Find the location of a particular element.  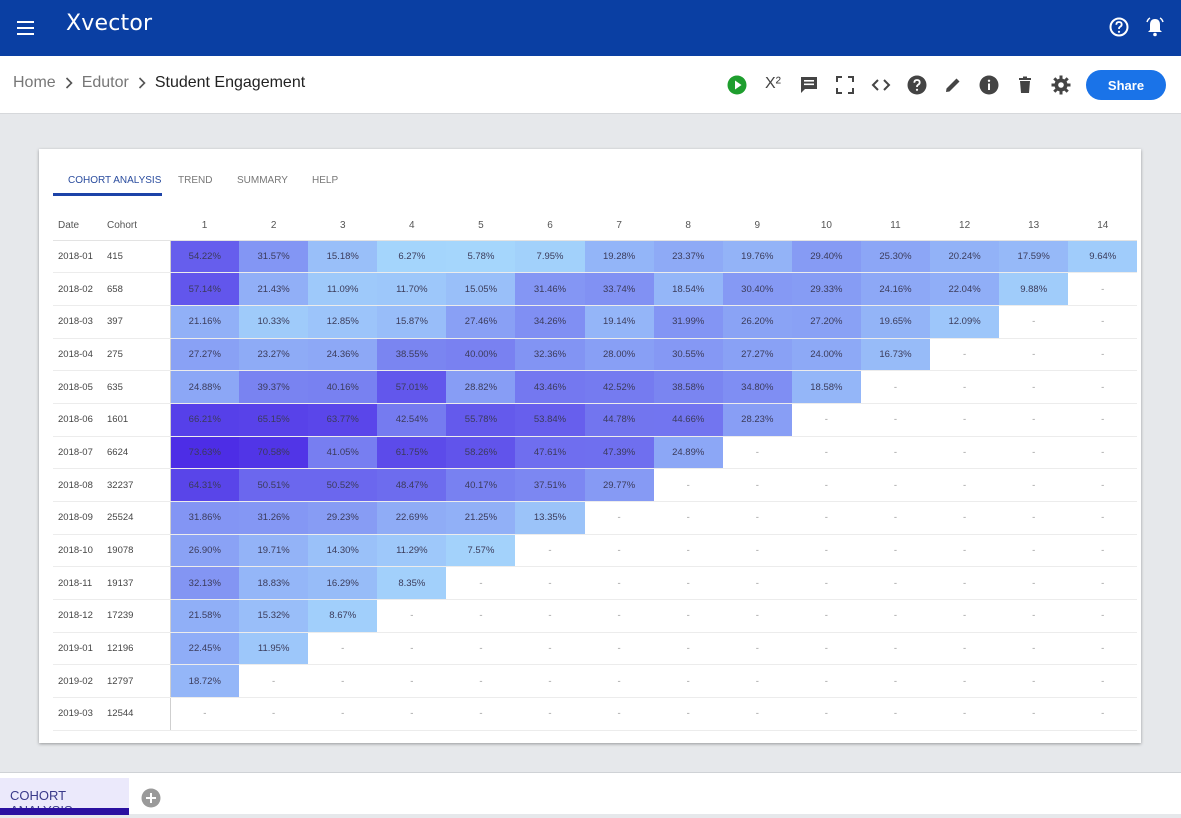

header-cohort: Cohort is located at coordinates (136, 226).